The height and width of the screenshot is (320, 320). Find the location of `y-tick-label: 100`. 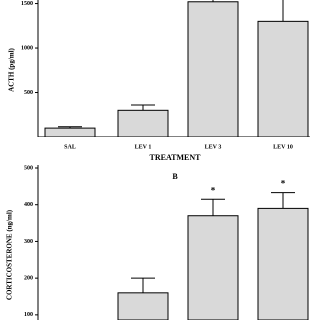

y-tick-label: 100 is located at coordinates (28, 315).